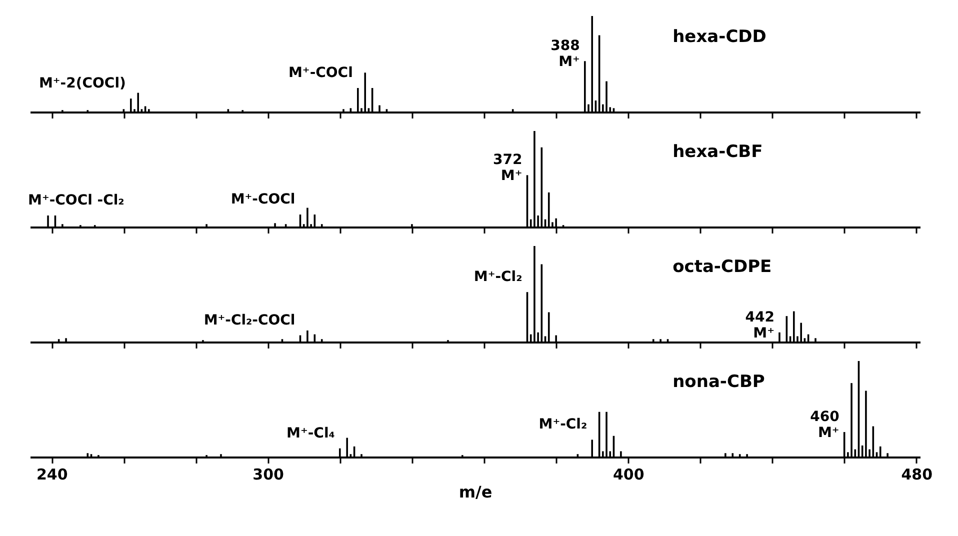  I want to click on annotation: 372 M⁺, so click(507, 168).